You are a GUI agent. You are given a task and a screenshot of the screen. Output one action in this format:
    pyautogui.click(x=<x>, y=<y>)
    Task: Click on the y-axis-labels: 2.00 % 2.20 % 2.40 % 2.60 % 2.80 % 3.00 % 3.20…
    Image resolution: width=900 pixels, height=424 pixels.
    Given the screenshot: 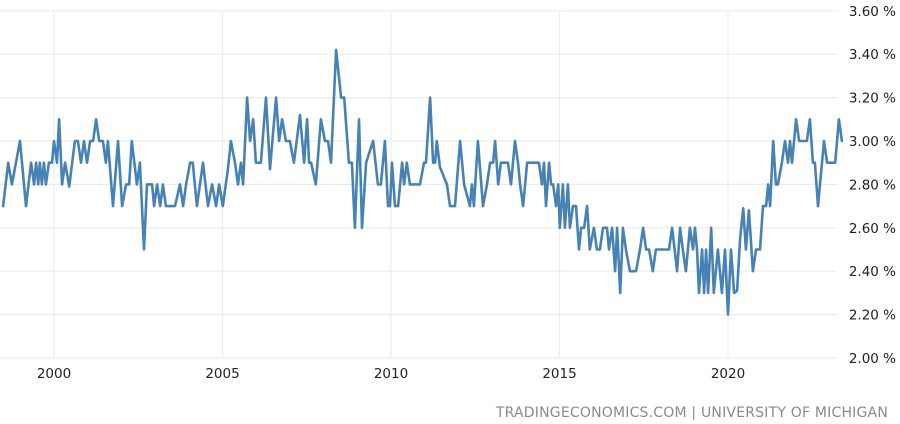 What is the action you would take?
    pyautogui.click(x=872, y=185)
    